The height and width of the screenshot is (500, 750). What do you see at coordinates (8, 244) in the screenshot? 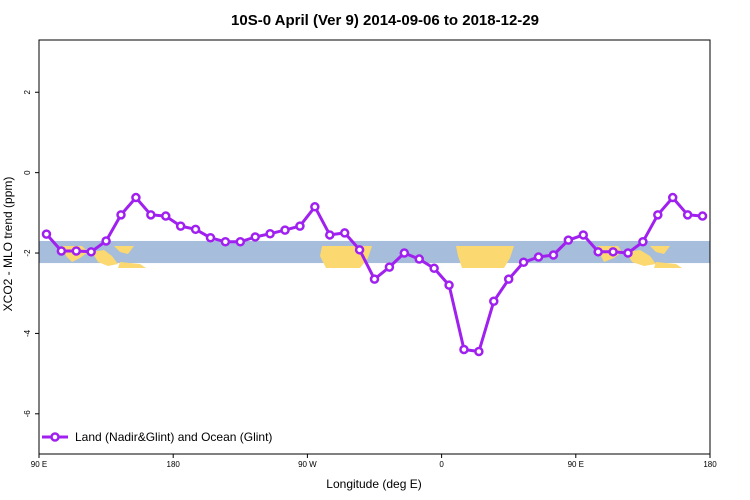
I see `y-axis-label: XCO2 - MLO trend (ppm)` at bounding box center [8, 244].